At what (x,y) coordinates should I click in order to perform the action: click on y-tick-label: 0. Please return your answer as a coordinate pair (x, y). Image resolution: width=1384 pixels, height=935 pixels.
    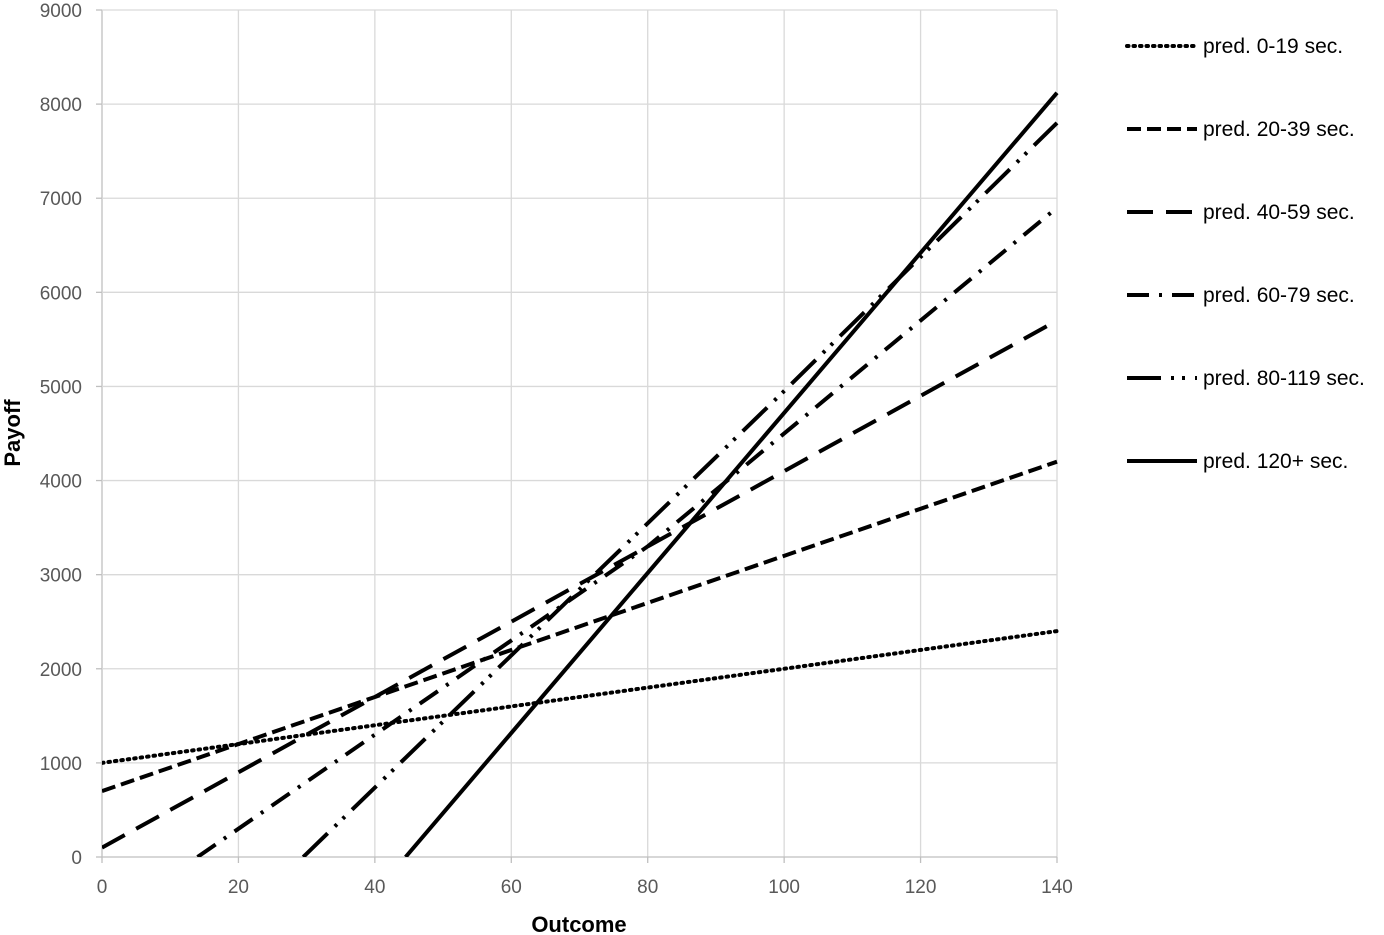
    Looking at the image, I should click on (76, 858).